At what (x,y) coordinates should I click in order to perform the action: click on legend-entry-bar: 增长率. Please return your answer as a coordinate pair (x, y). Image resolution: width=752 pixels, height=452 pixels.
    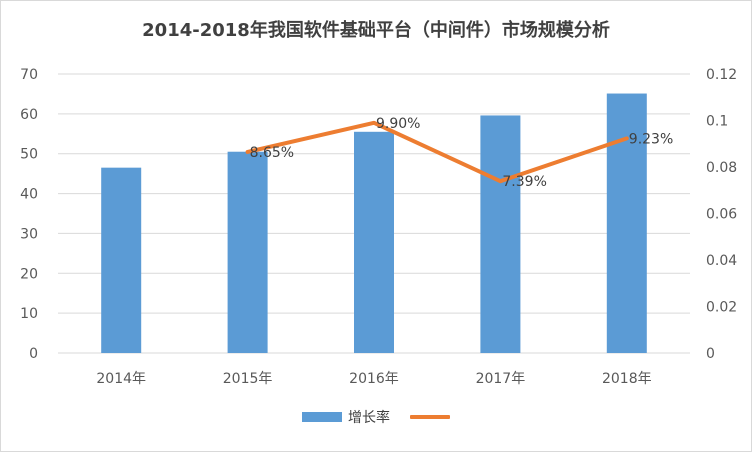
    Looking at the image, I should click on (346, 417).